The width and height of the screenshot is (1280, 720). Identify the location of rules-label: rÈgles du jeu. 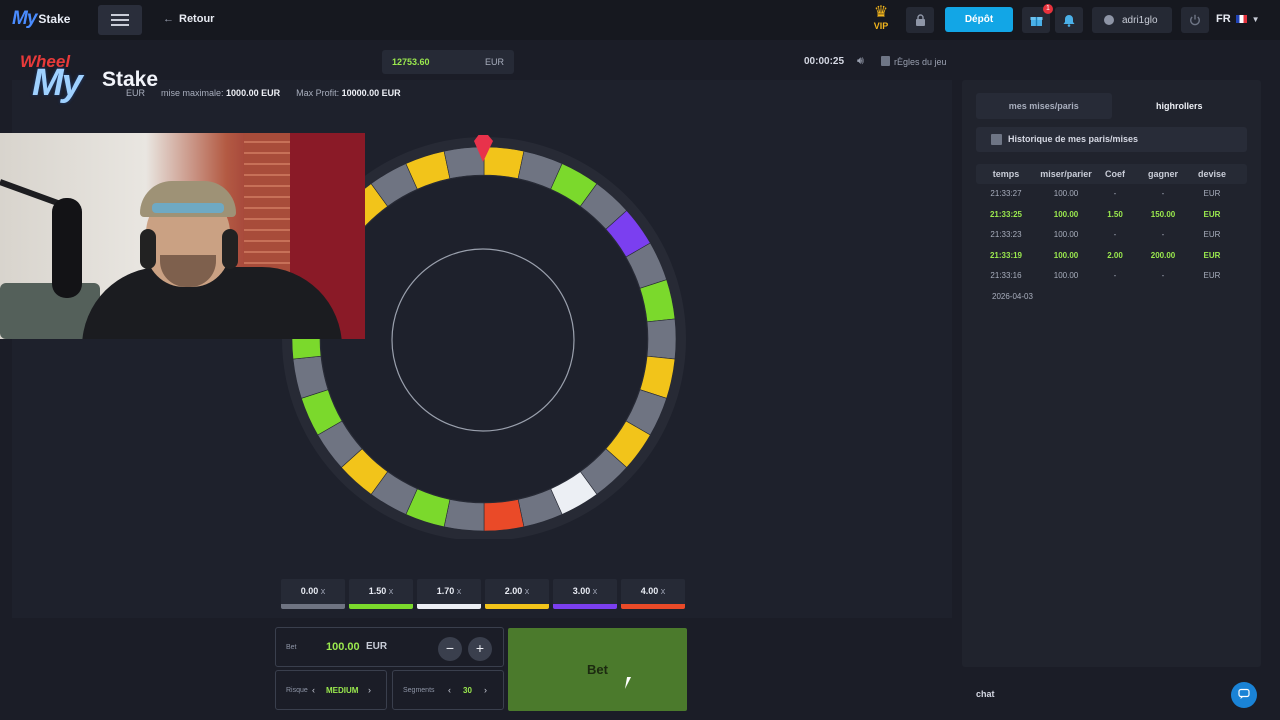
(920, 62).